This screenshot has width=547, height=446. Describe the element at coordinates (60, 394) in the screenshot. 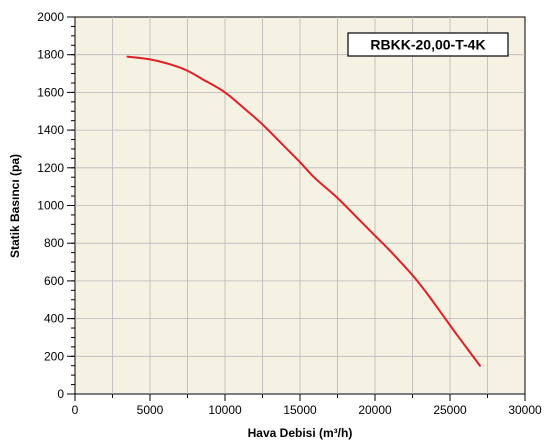

I see `y-tick-label: 0` at that location.